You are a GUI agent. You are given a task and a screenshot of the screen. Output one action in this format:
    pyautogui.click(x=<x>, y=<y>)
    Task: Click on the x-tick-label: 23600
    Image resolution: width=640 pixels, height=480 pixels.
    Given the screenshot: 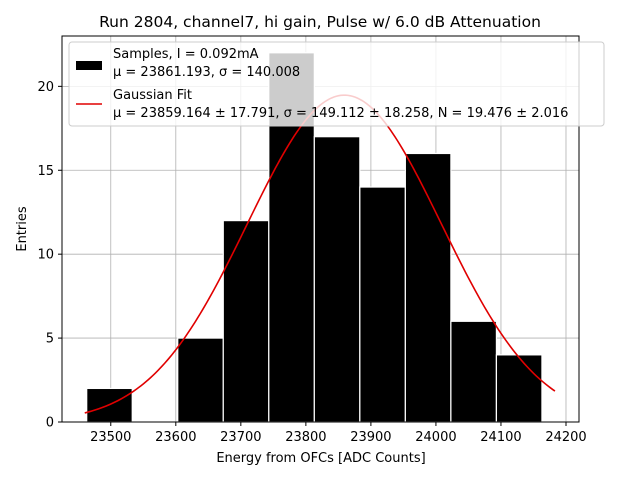 What is the action you would take?
    pyautogui.click(x=175, y=437)
    